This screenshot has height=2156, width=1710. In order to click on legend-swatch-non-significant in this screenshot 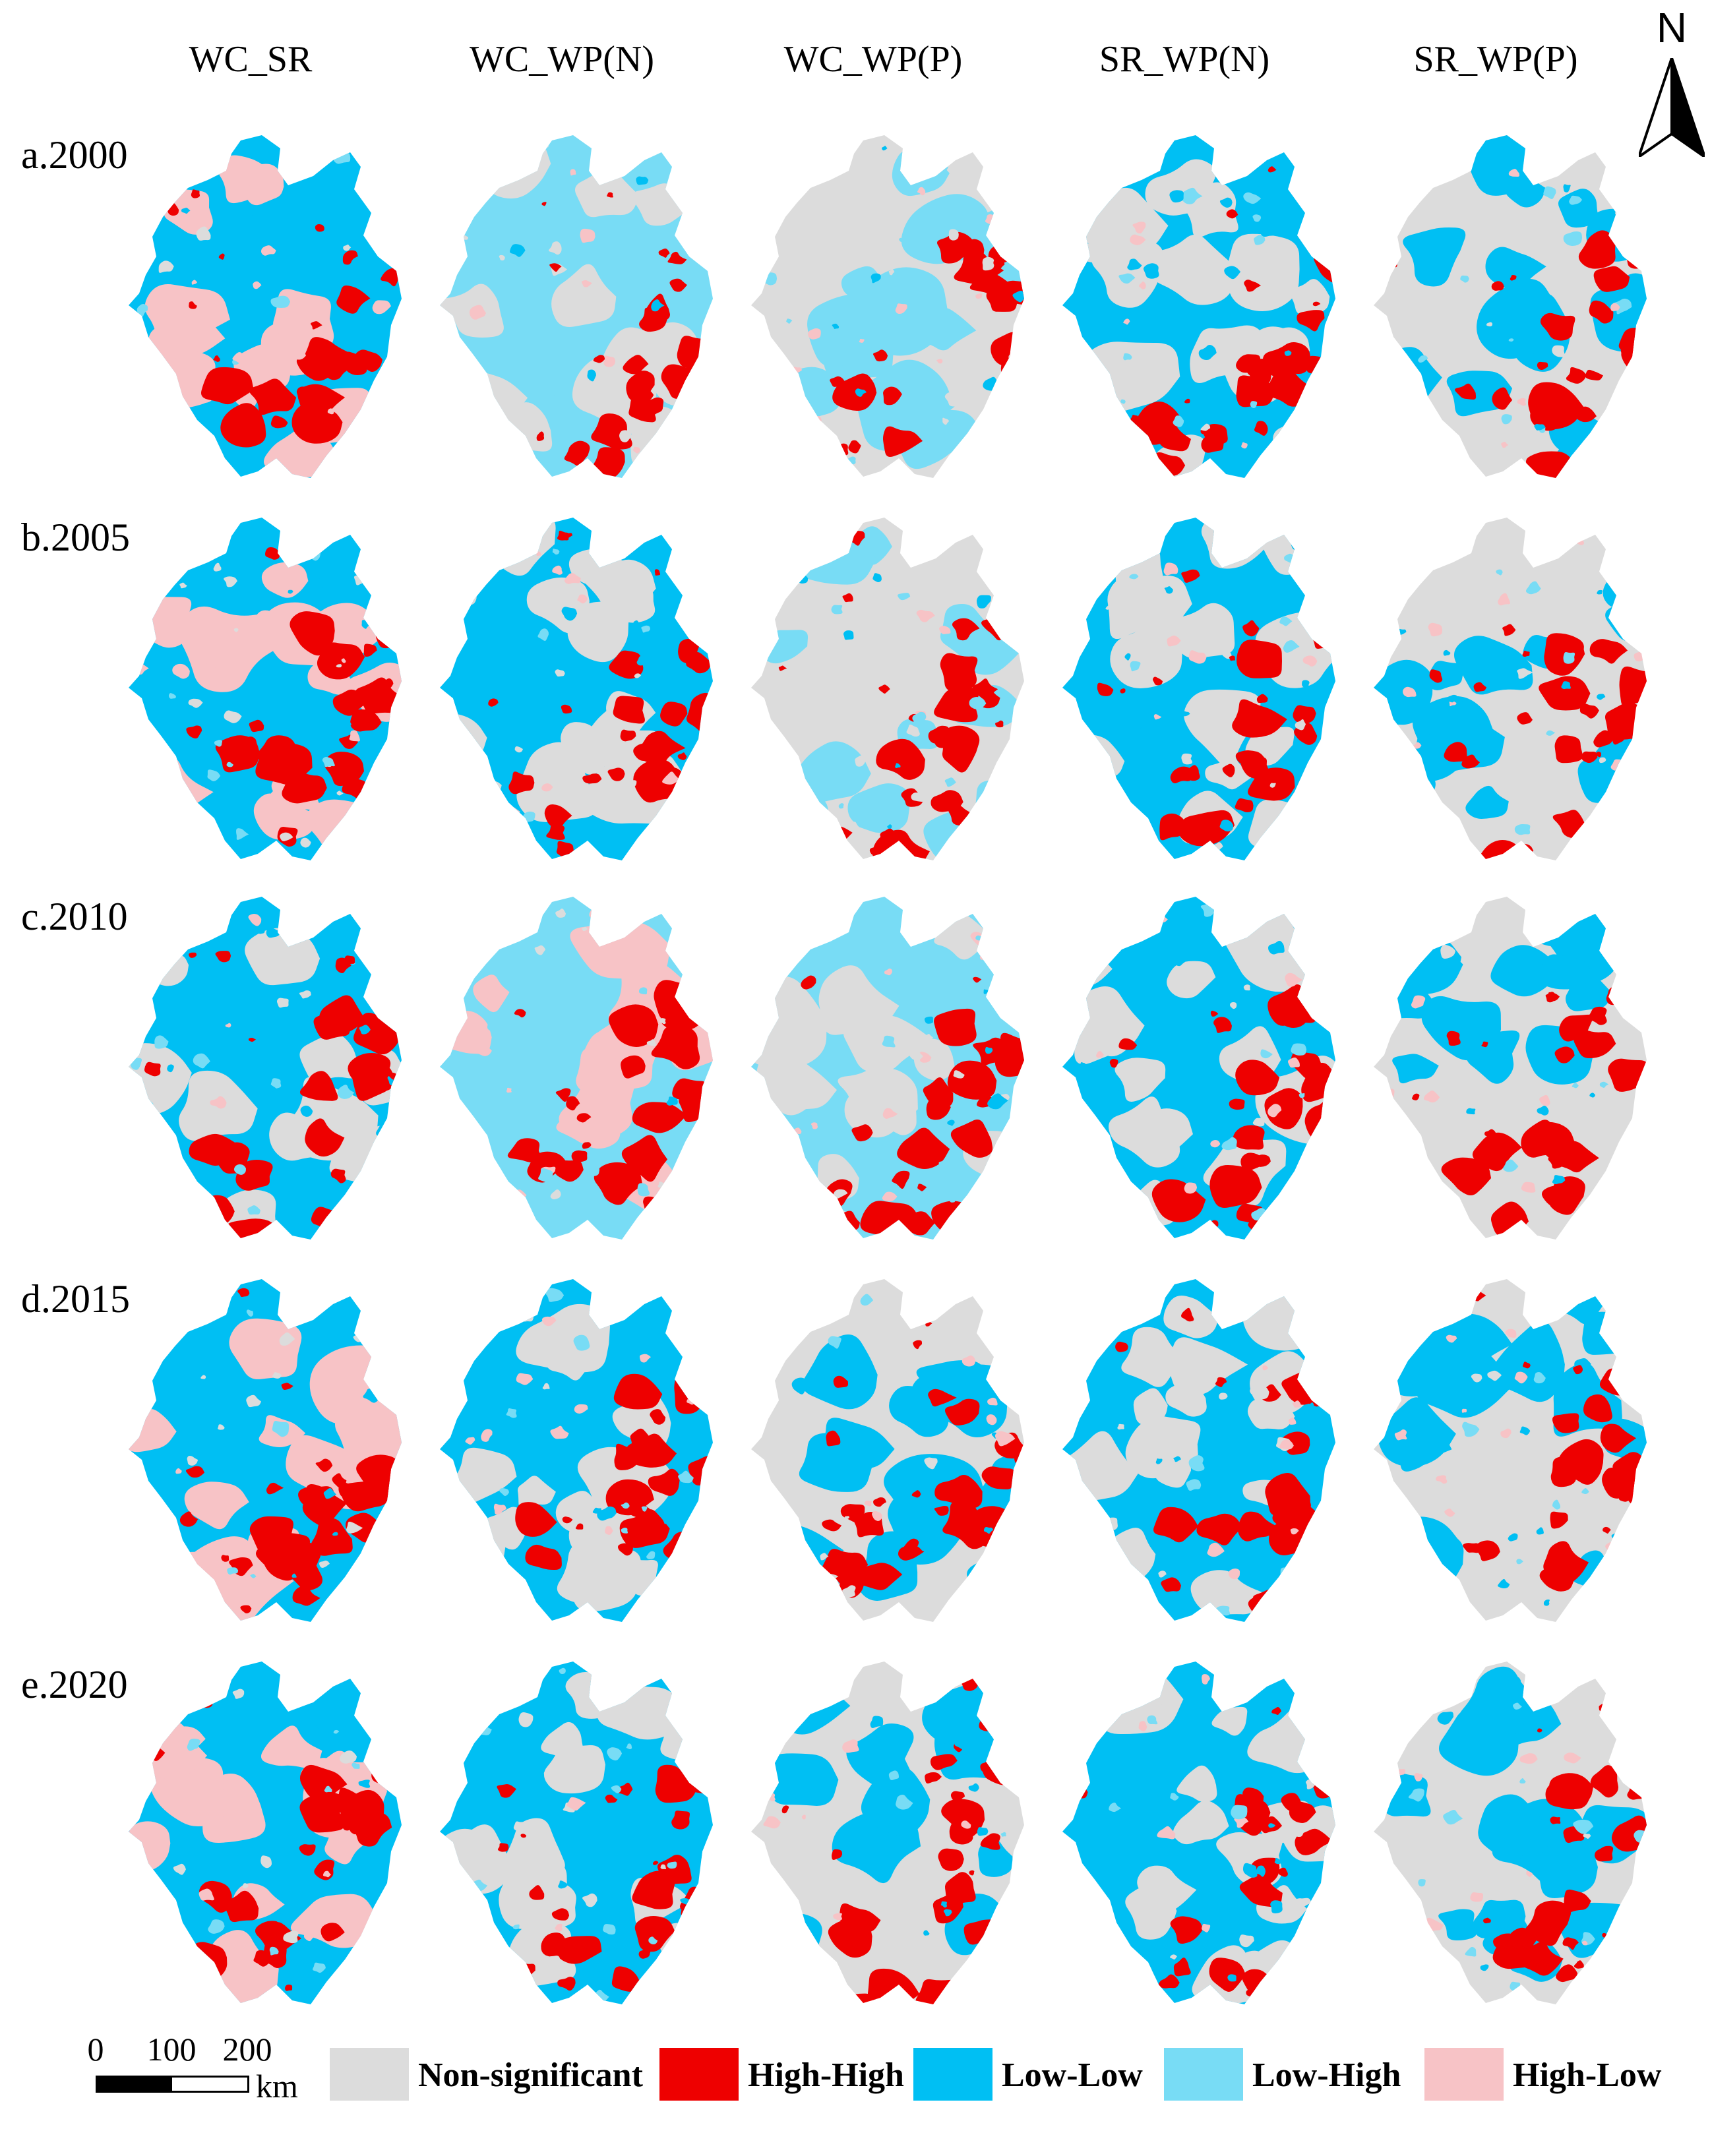, I will do `click(369, 2074)`.